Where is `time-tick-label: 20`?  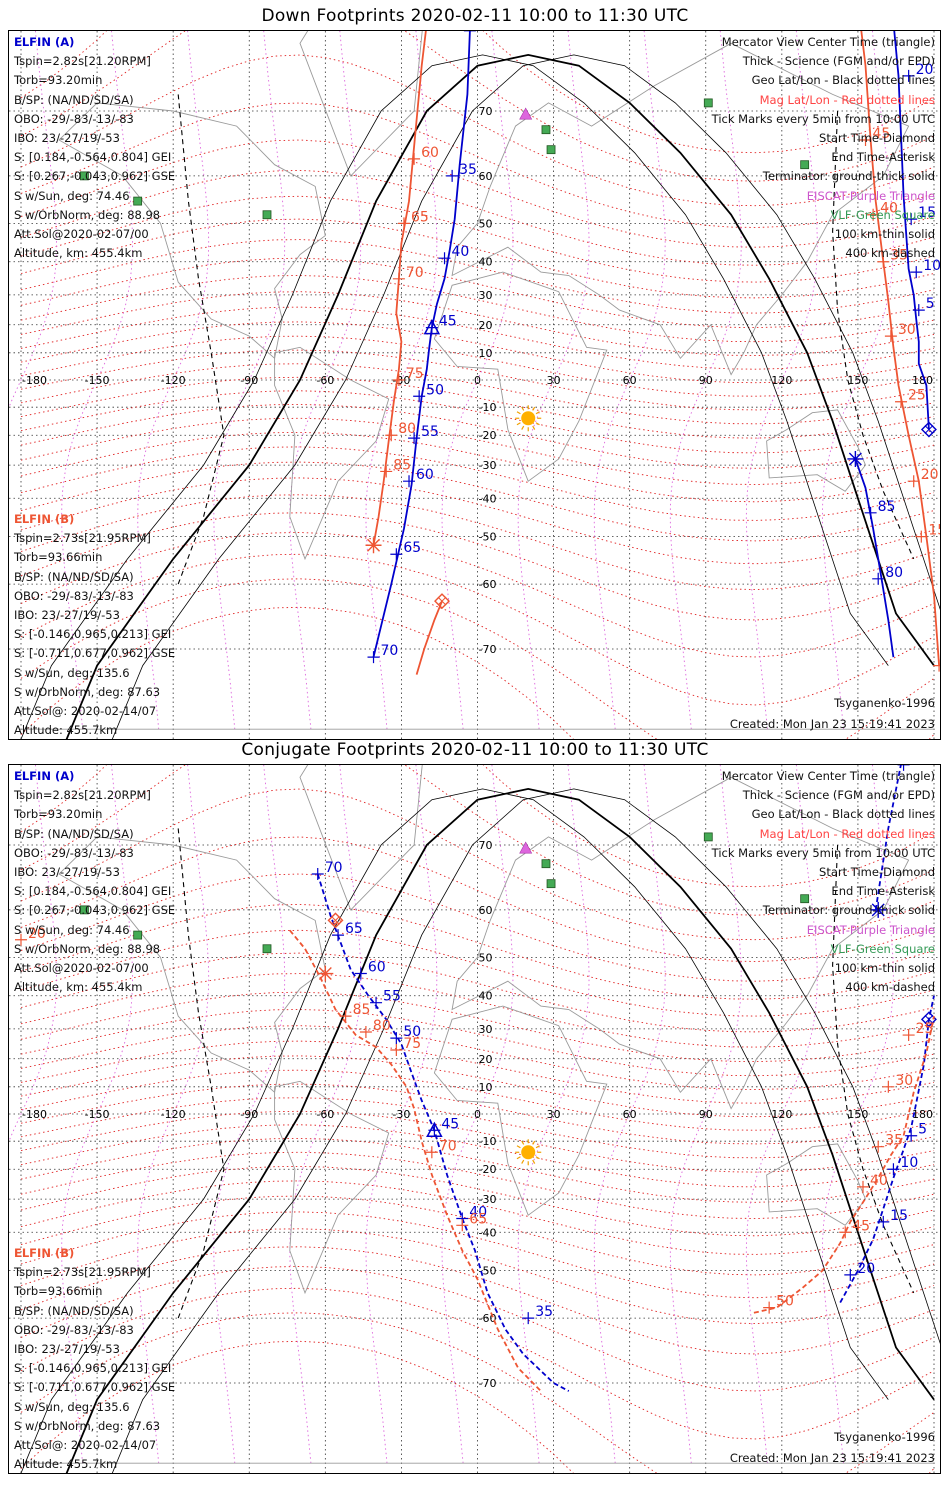
time-tick-label: 20 is located at coordinates (925, 70).